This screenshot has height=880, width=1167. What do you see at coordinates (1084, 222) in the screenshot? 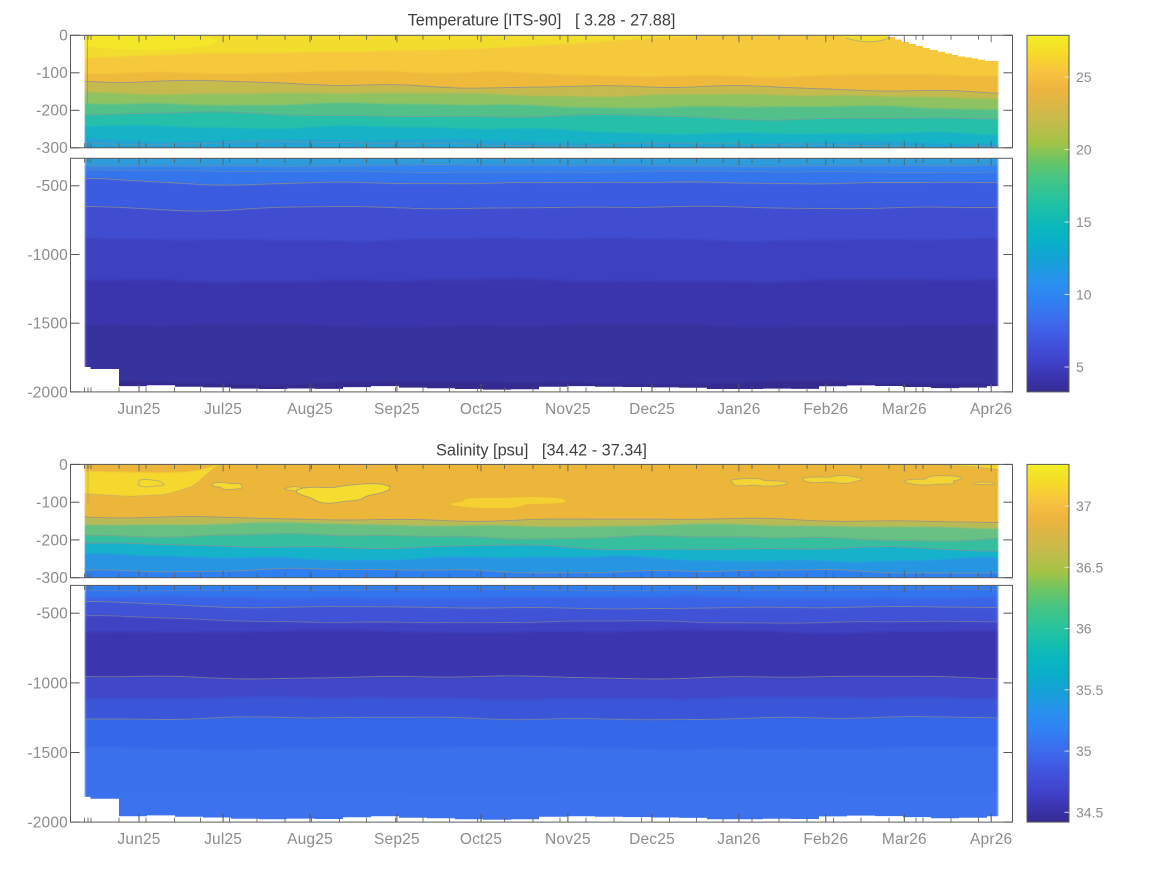
I see `svg-text: 15` at bounding box center [1084, 222].